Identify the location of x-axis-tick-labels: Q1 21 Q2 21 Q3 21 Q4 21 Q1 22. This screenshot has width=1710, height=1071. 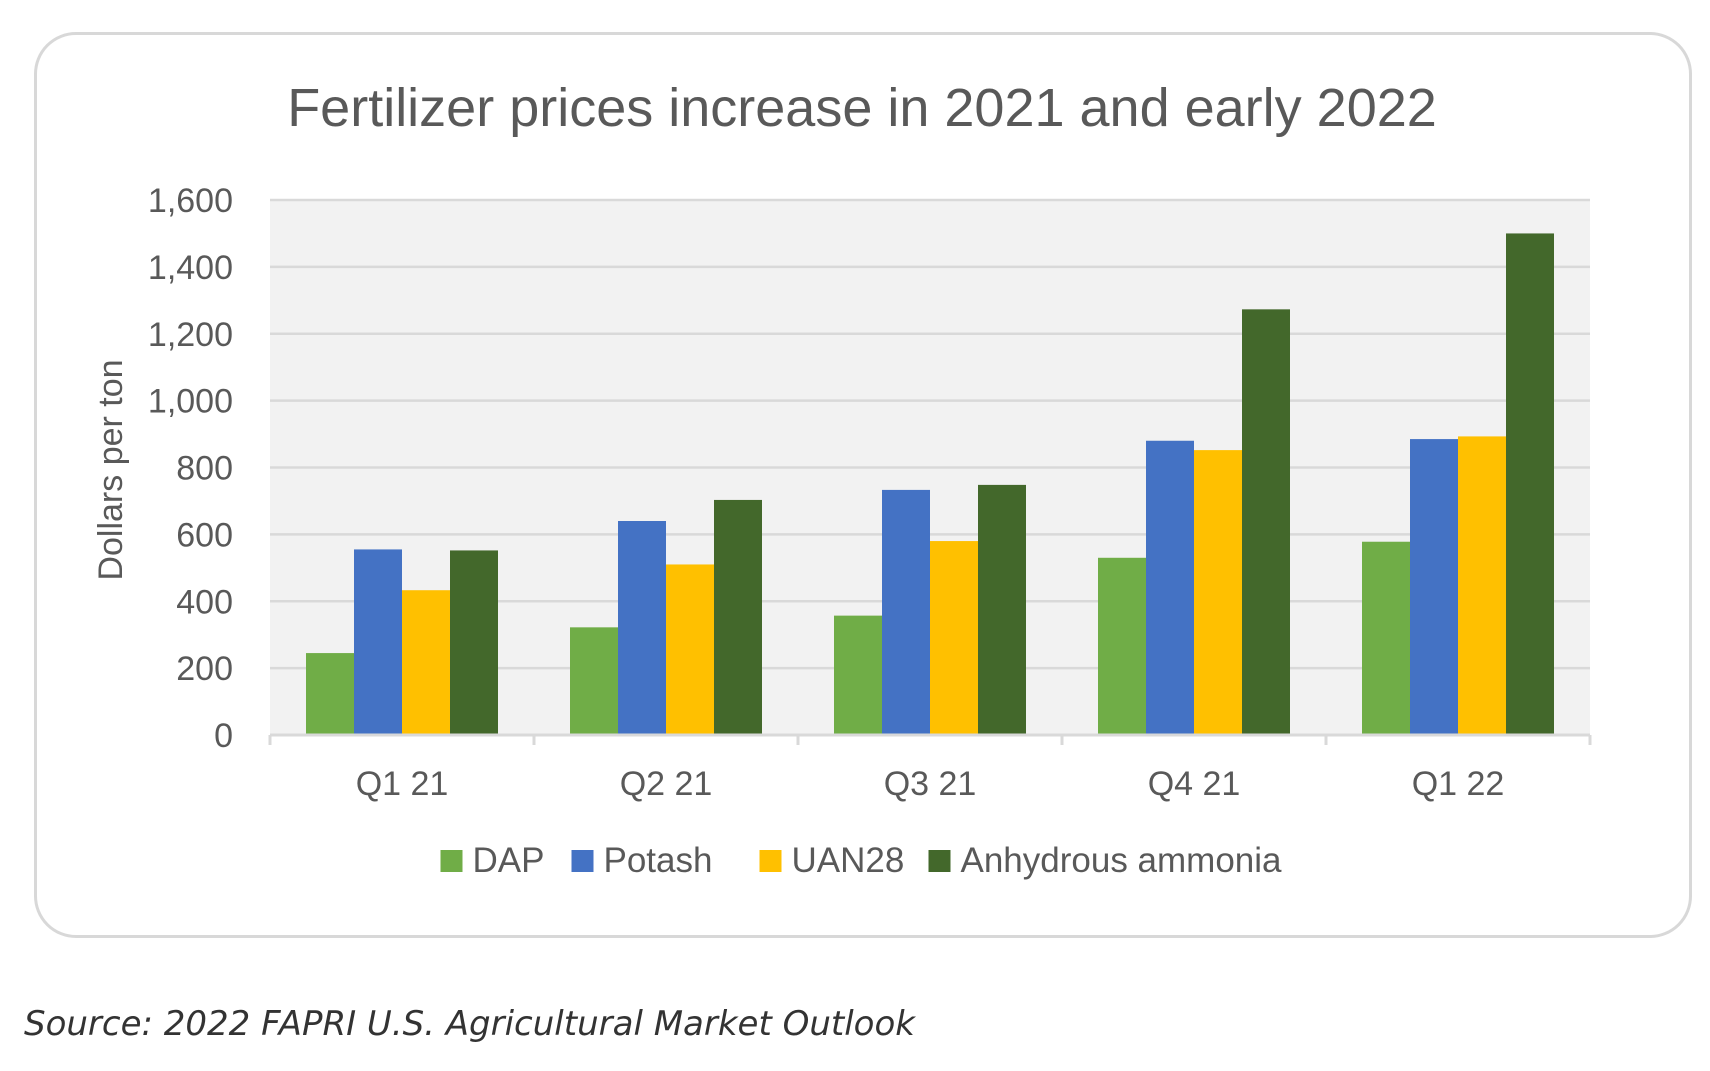
(930, 784).